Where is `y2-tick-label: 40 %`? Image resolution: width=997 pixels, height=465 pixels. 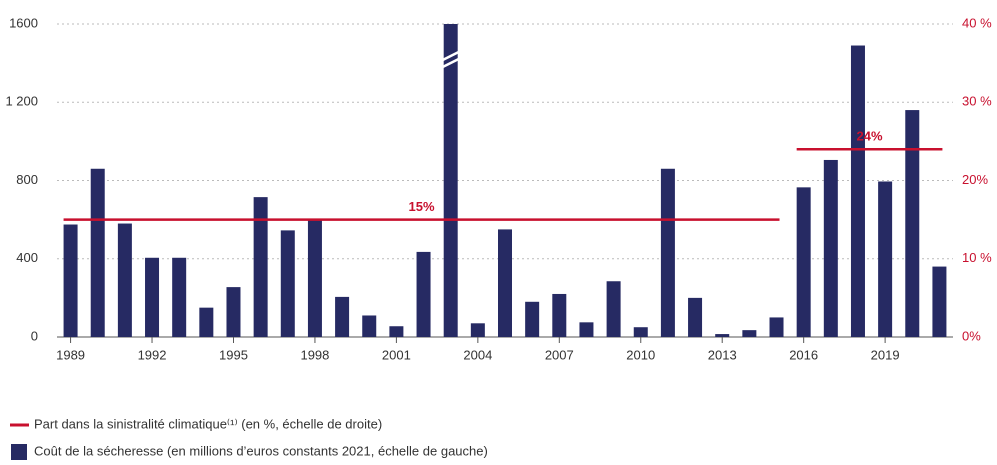
y2-tick-label: 40 % is located at coordinates (977, 22).